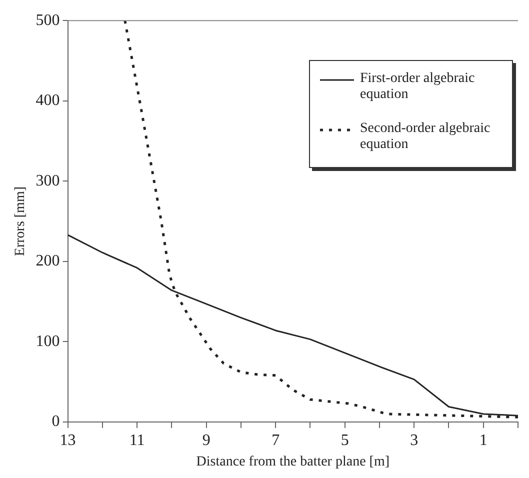  What do you see at coordinates (414, 440) in the screenshot?
I see `x-tick-label: 3` at bounding box center [414, 440].